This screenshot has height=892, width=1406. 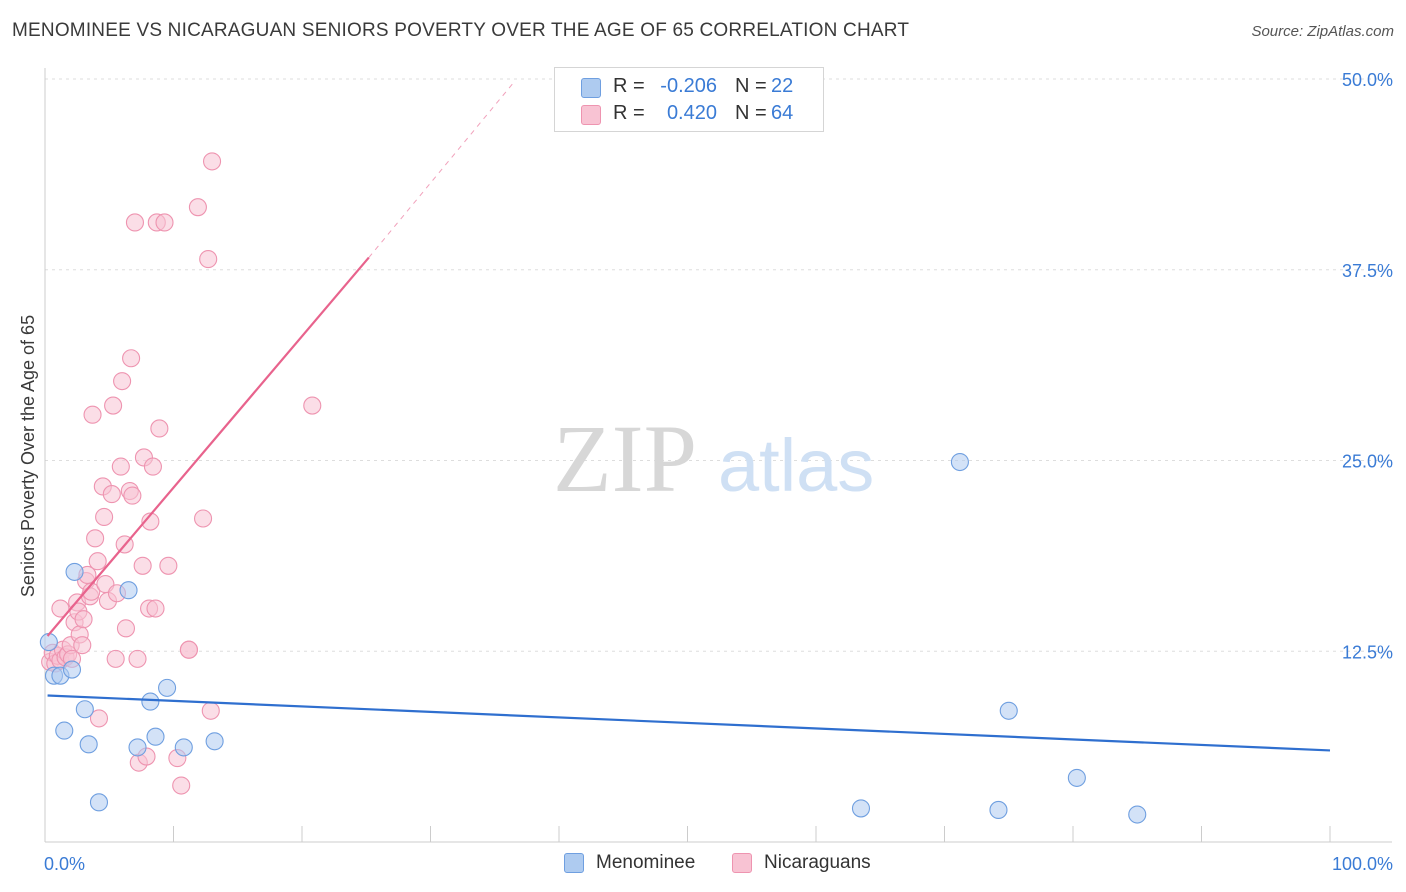 What do you see at coordinates (208, 446) in the screenshot?
I see `nicaraguans-trend-line` at bounding box center [208, 446].